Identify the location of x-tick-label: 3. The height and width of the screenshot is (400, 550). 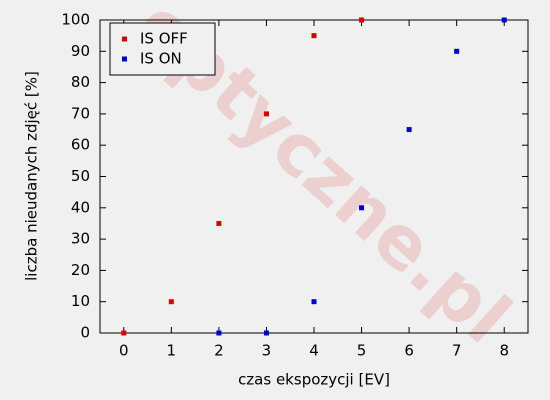
(267, 351).